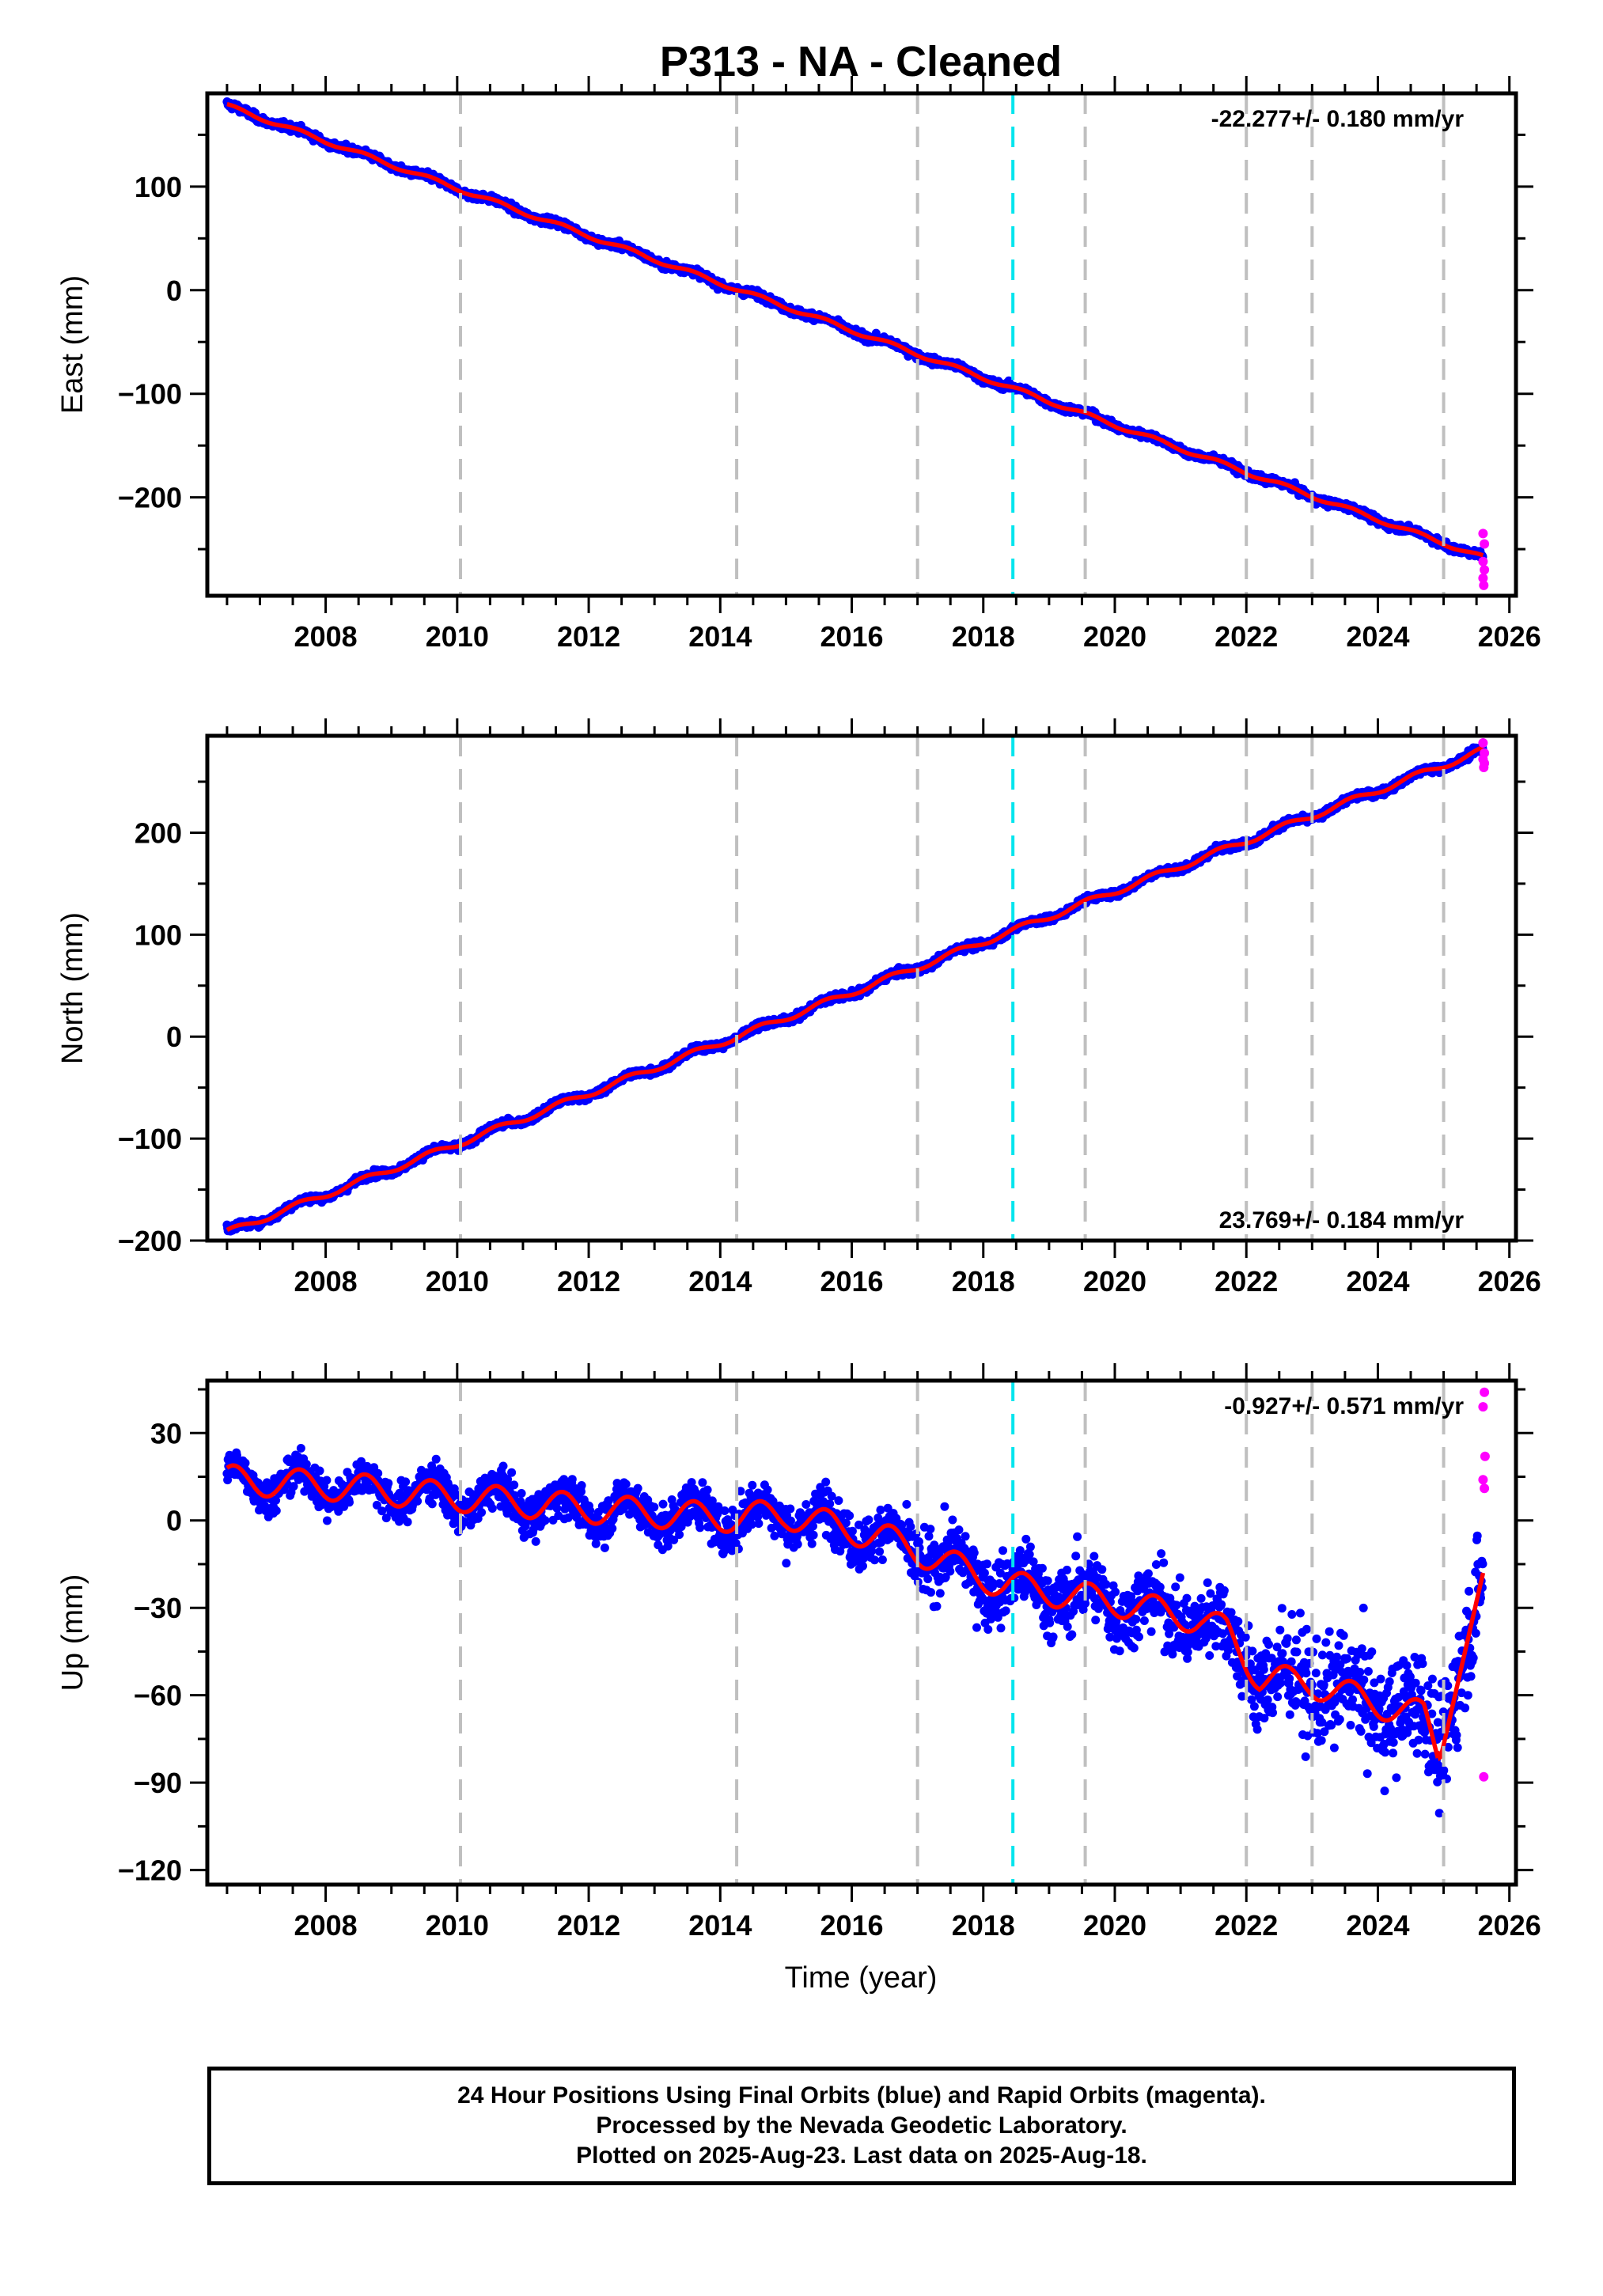 The width and height of the screenshot is (1603, 2296). Describe the element at coordinates (72, 344) in the screenshot. I see `east-y-axis-label: East (mm)` at that location.